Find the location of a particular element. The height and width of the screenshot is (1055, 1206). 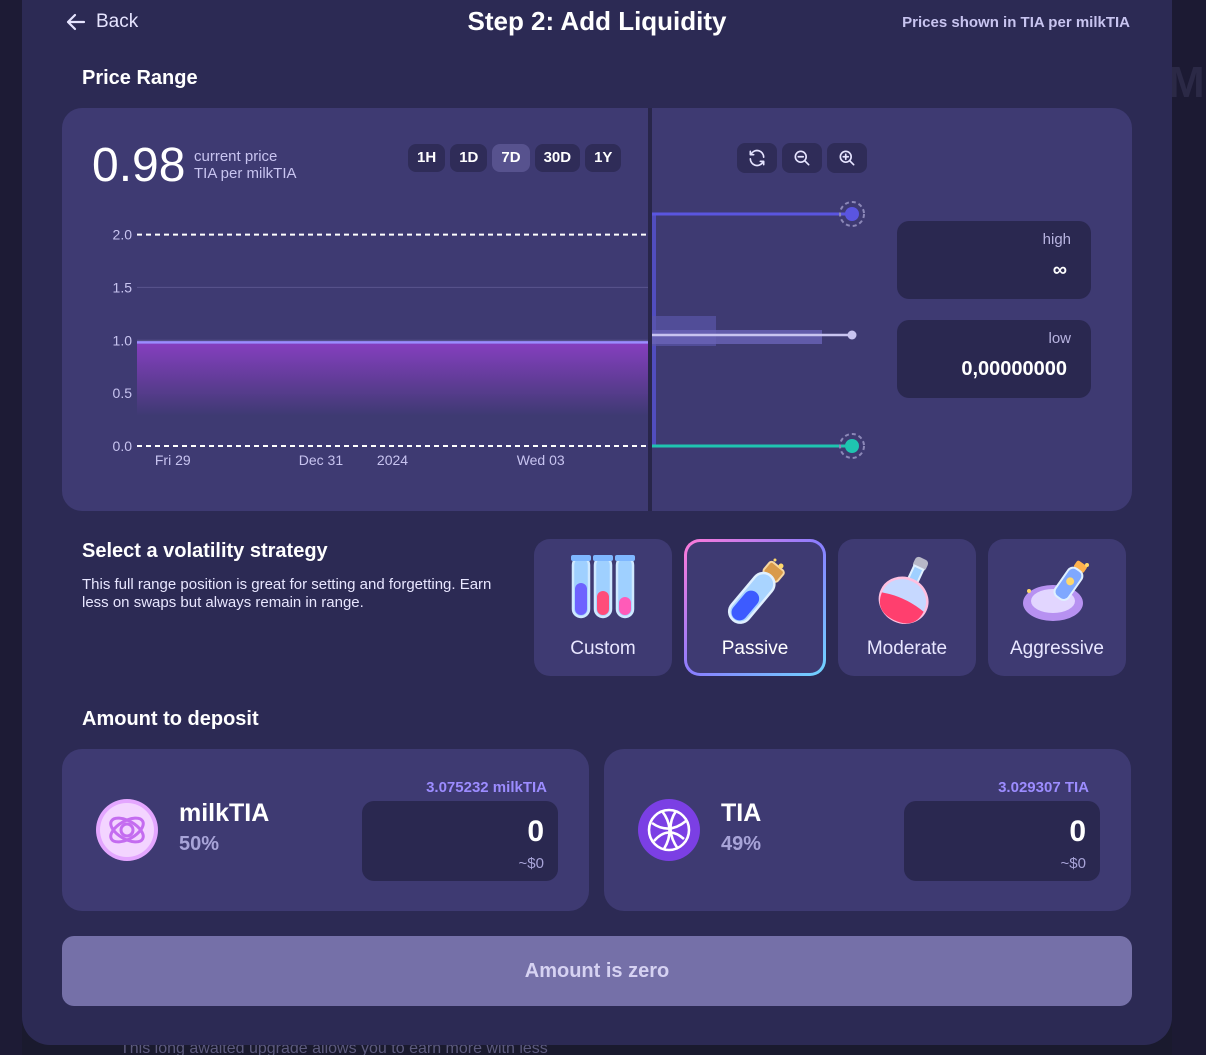

token-balance: 3.075232 milkTIA is located at coordinates (486, 787).